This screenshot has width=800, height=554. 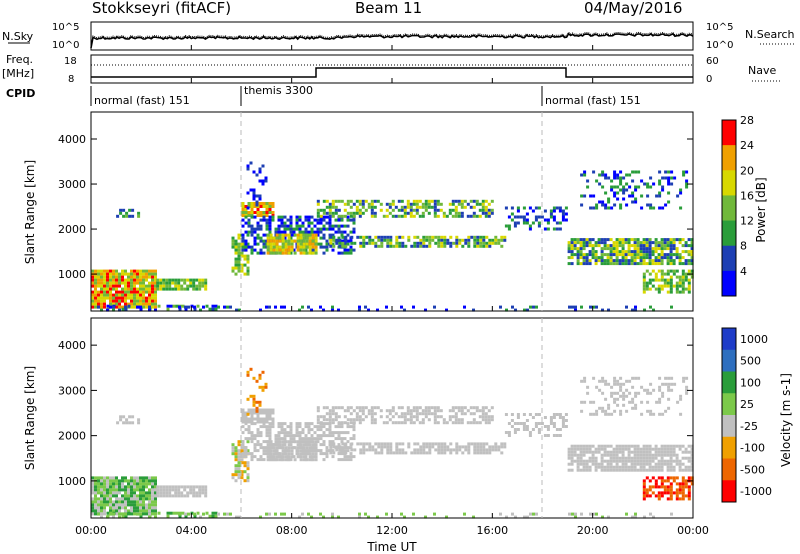 What do you see at coordinates (392, 39) in the screenshot?
I see `noise-search-series` at bounding box center [392, 39].